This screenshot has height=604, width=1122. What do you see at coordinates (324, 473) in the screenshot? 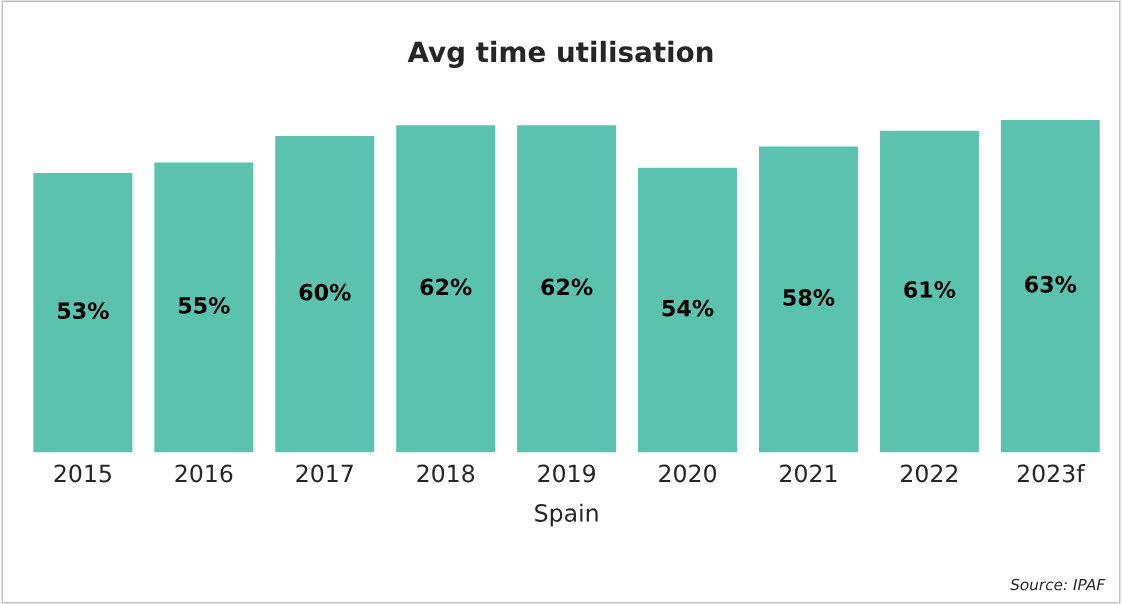
I see `x-tick-label: 2017` at bounding box center [324, 473].